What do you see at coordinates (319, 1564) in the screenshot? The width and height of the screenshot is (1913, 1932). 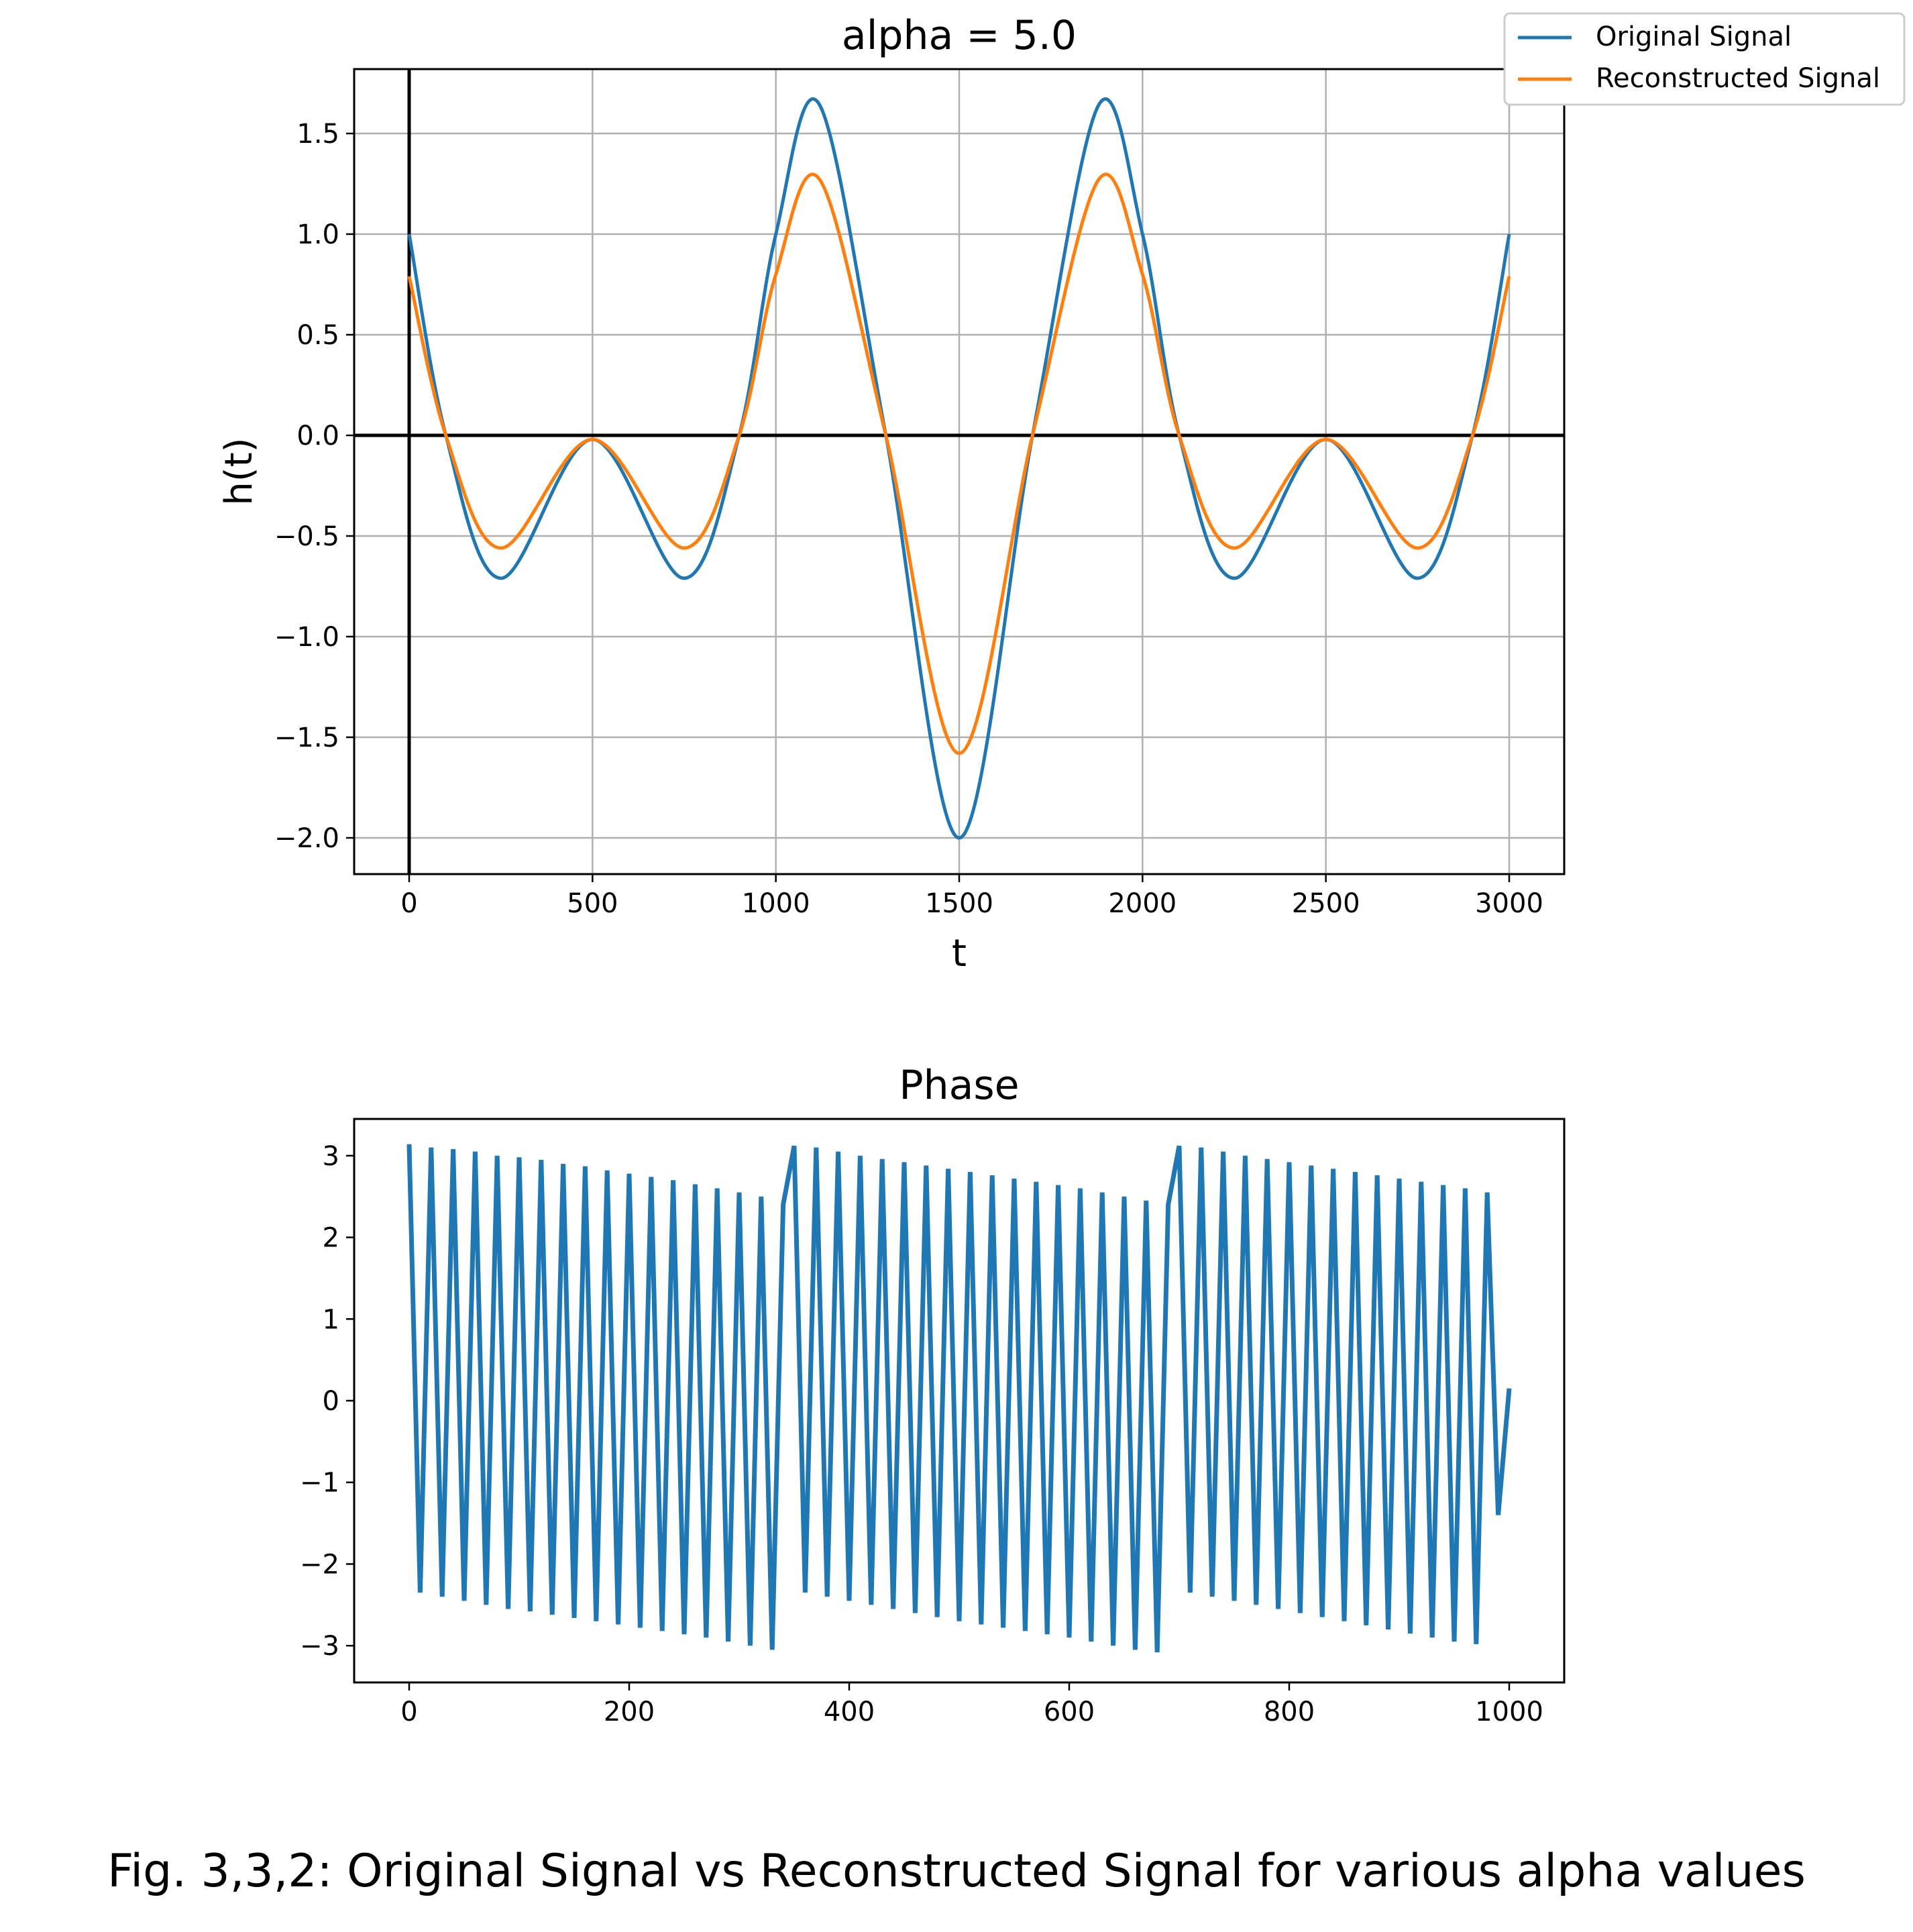 I see `y-tick-label: −2` at bounding box center [319, 1564].